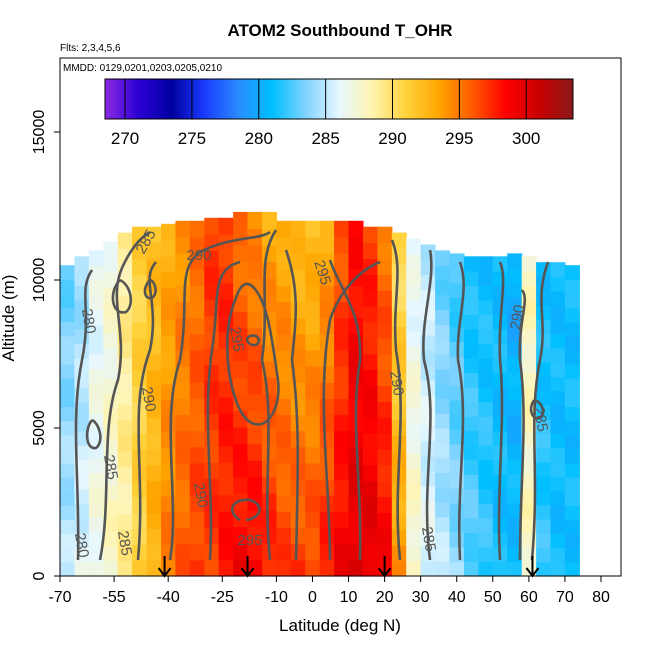  I want to click on colorbar-tick-label: 270, so click(125, 138).